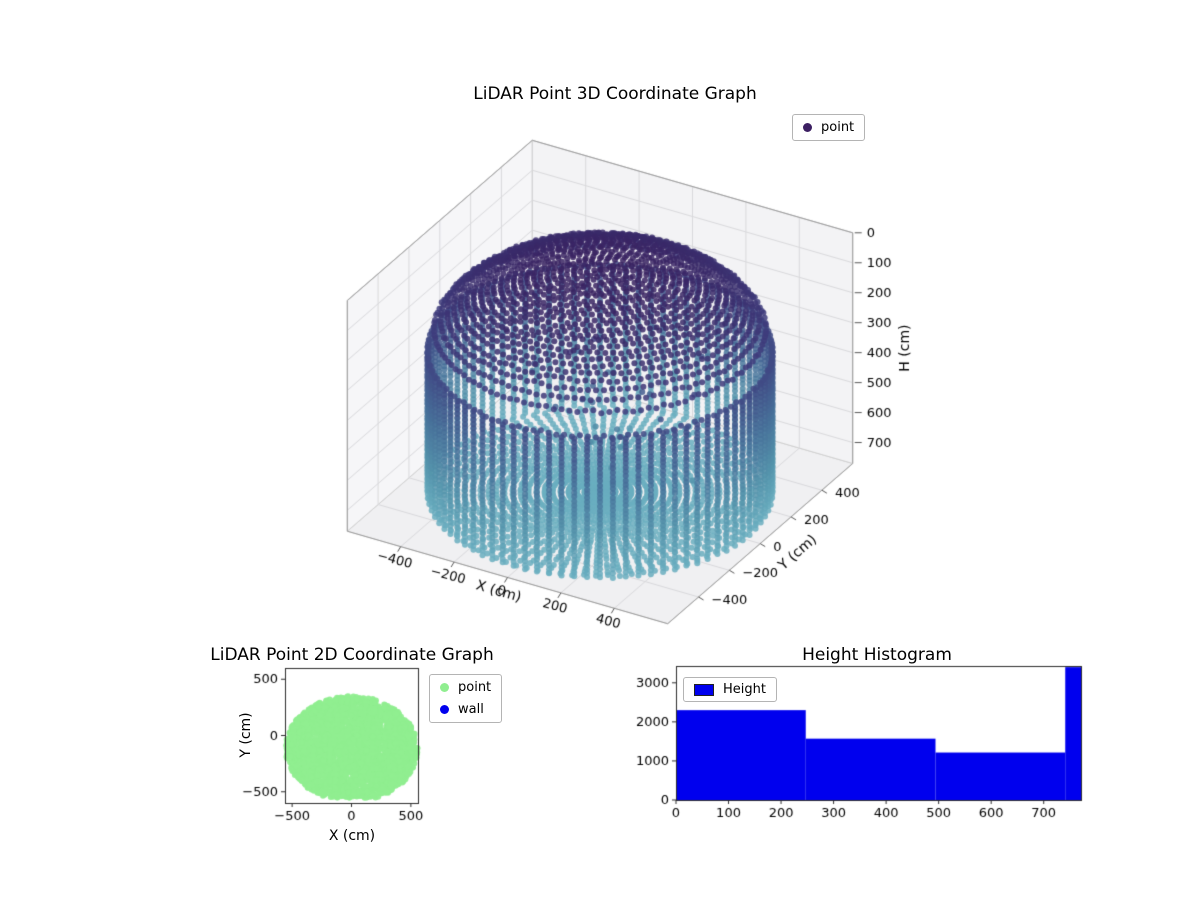  I want to click on chart-title-2d: LiDAR Point 2D Coordinate Graph, so click(352, 655).